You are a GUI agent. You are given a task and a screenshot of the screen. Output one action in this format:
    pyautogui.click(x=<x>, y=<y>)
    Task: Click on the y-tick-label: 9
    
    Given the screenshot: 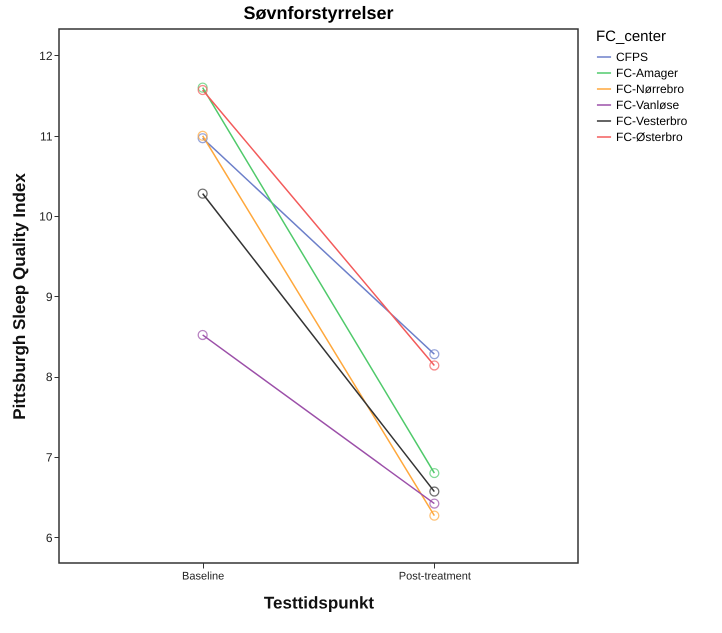 What is the action you would take?
    pyautogui.click(x=49, y=297)
    